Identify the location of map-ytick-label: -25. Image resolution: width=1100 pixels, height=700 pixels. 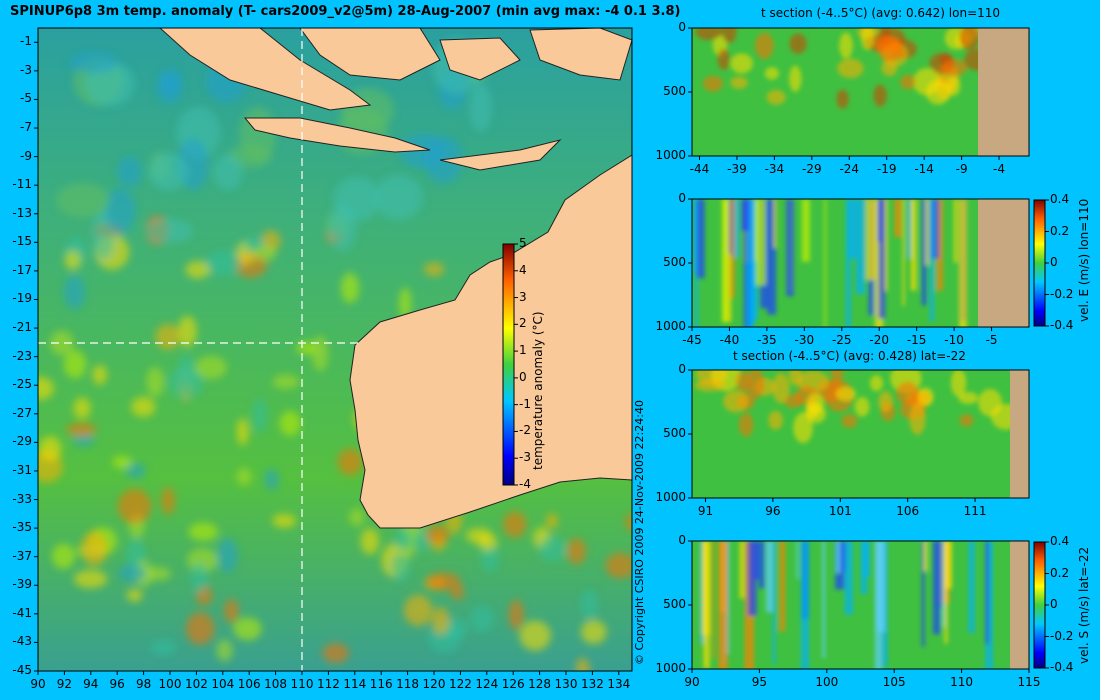
(22, 384).